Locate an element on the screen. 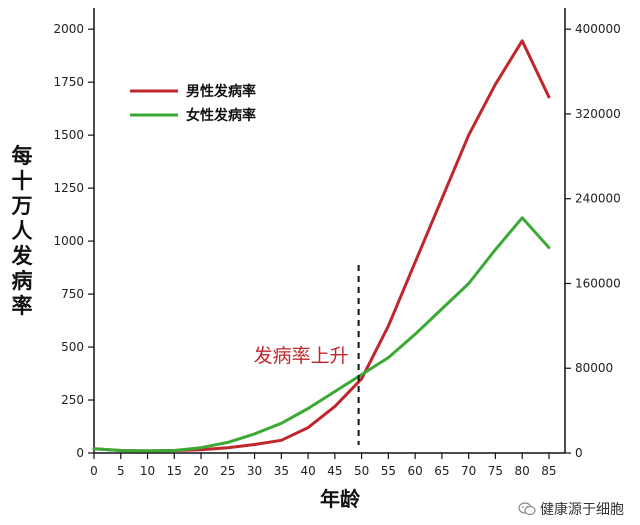  y-axis-label-char: 十 is located at coordinates (22, 181).